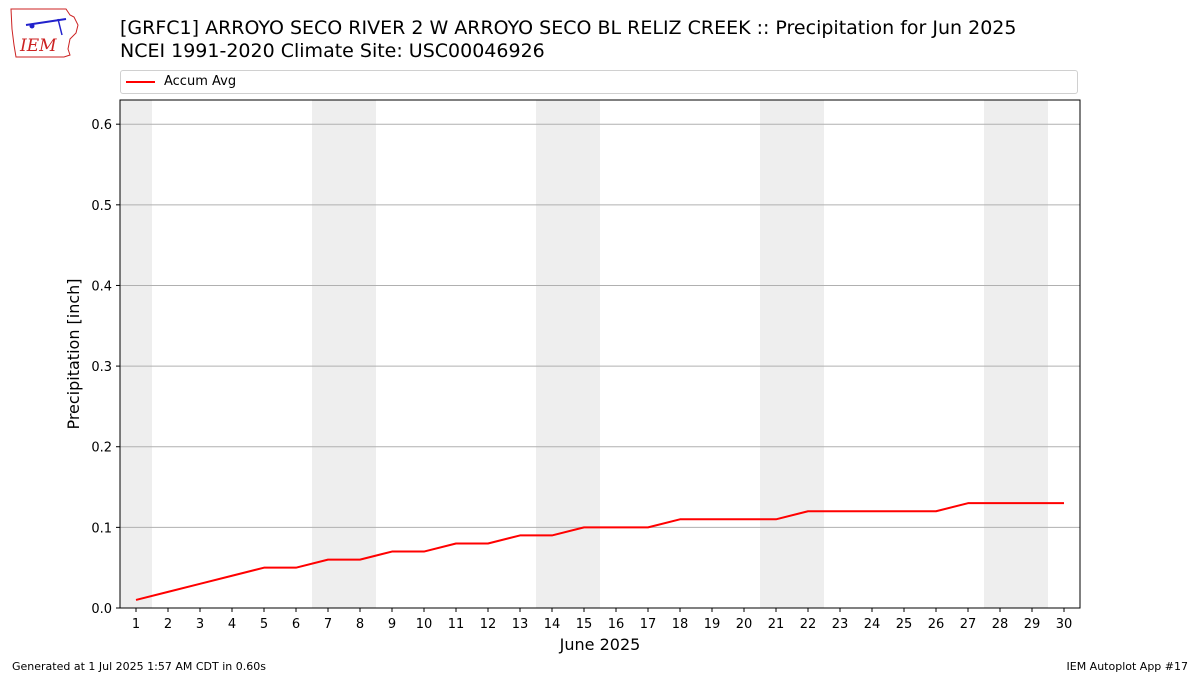  What do you see at coordinates (840, 624) in the screenshot?
I see `x-tick-label: 23` at bounding box center [840, 624].